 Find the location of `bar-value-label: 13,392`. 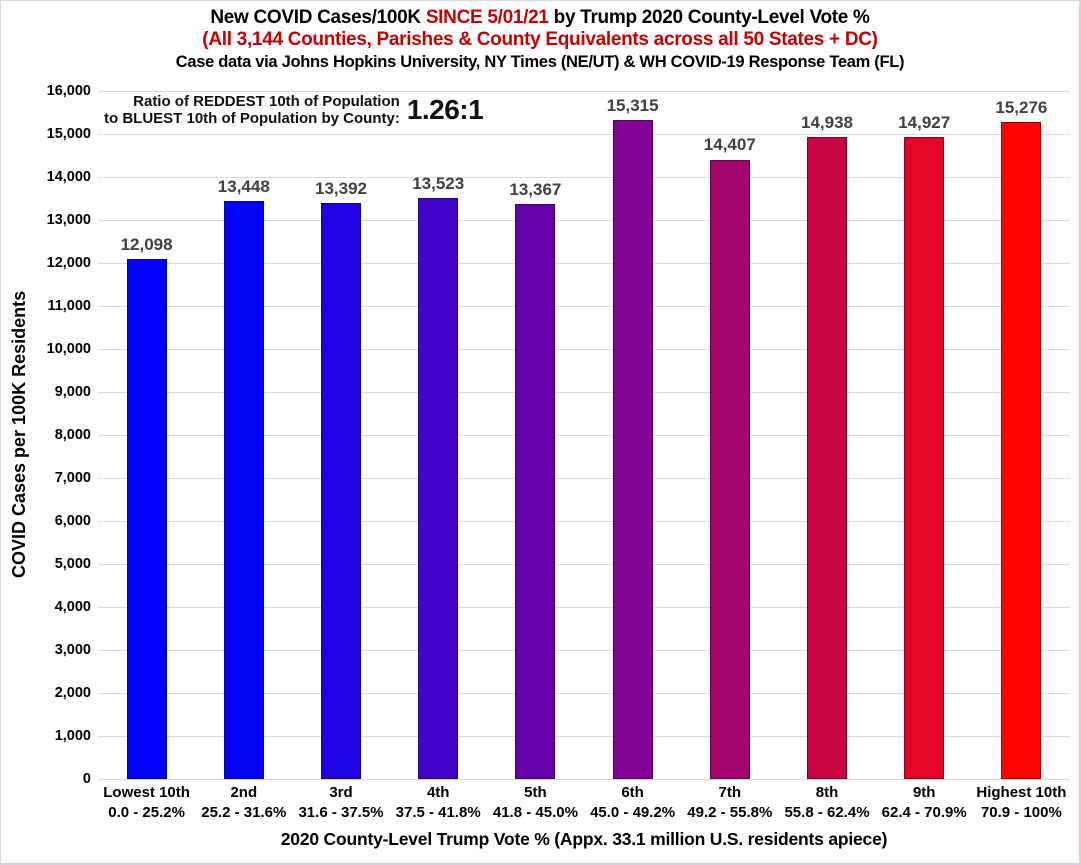

bar-value-label: 13,392 is located at coordinates (341, 189).